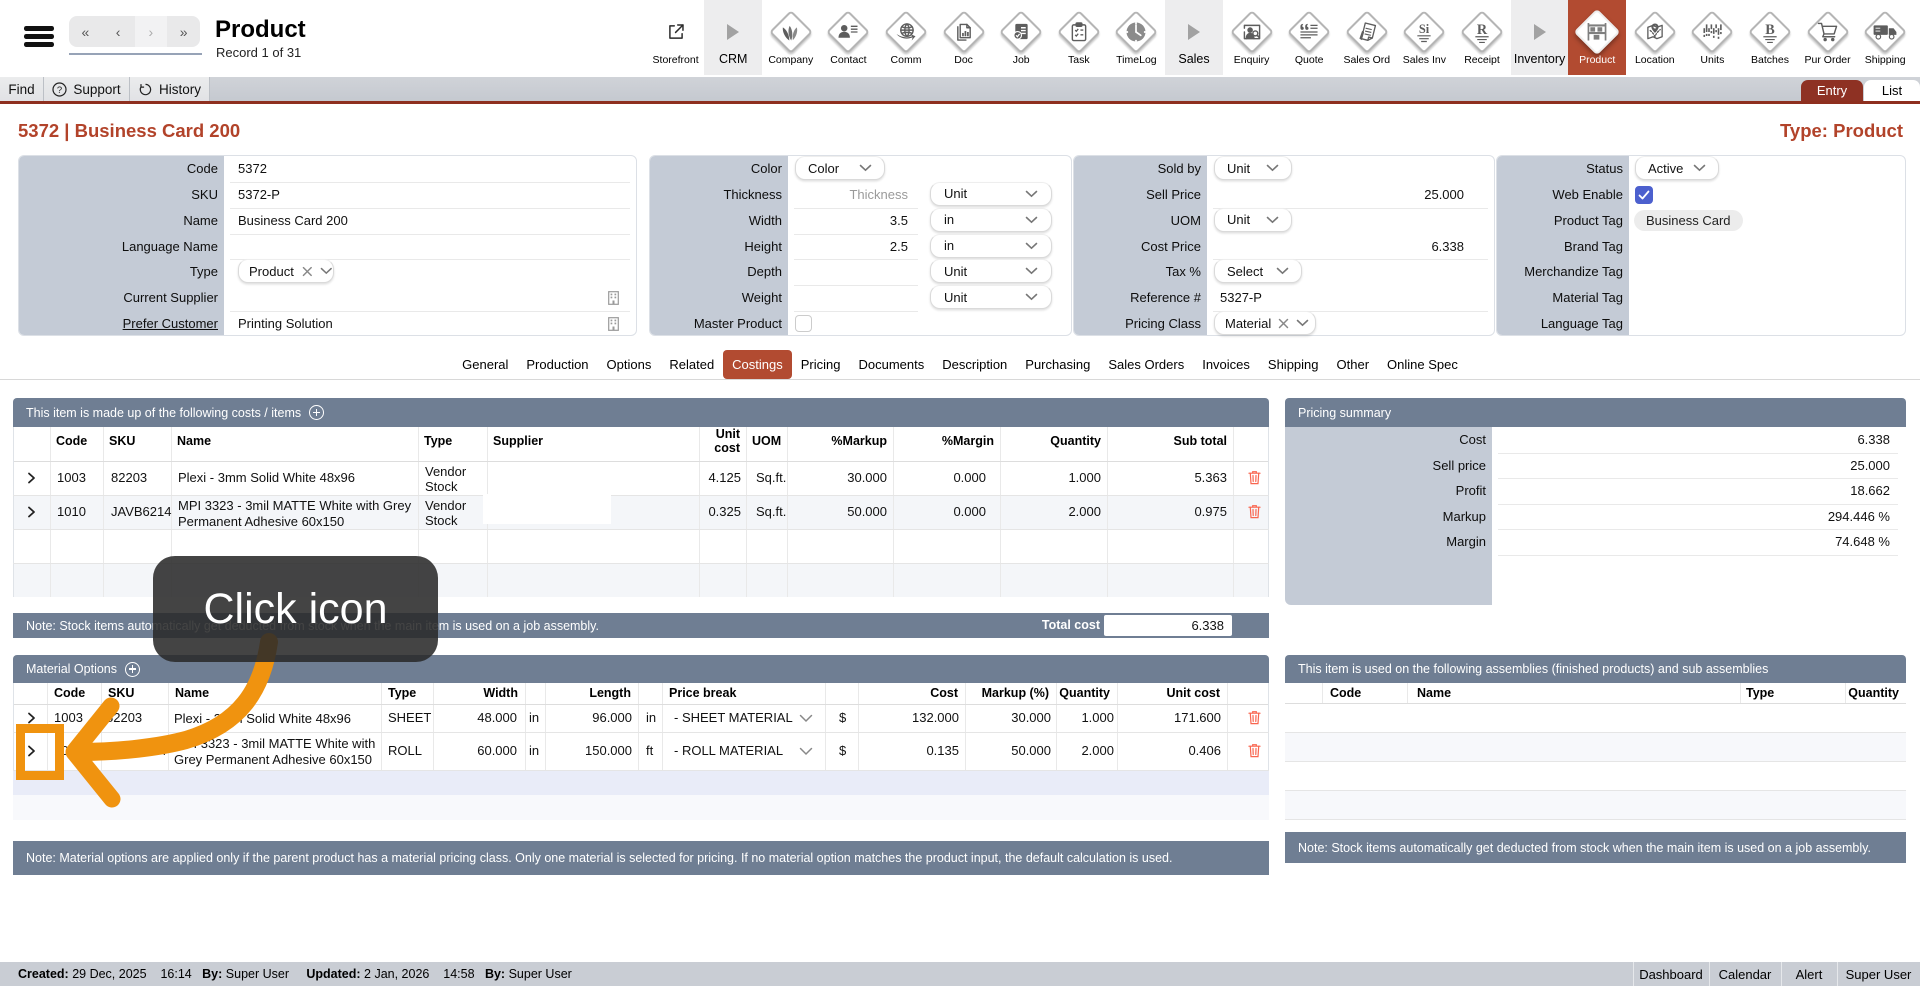 This screenshot has height=986, width=1920. I want to click on svg-text: B, so click(1770, 30).